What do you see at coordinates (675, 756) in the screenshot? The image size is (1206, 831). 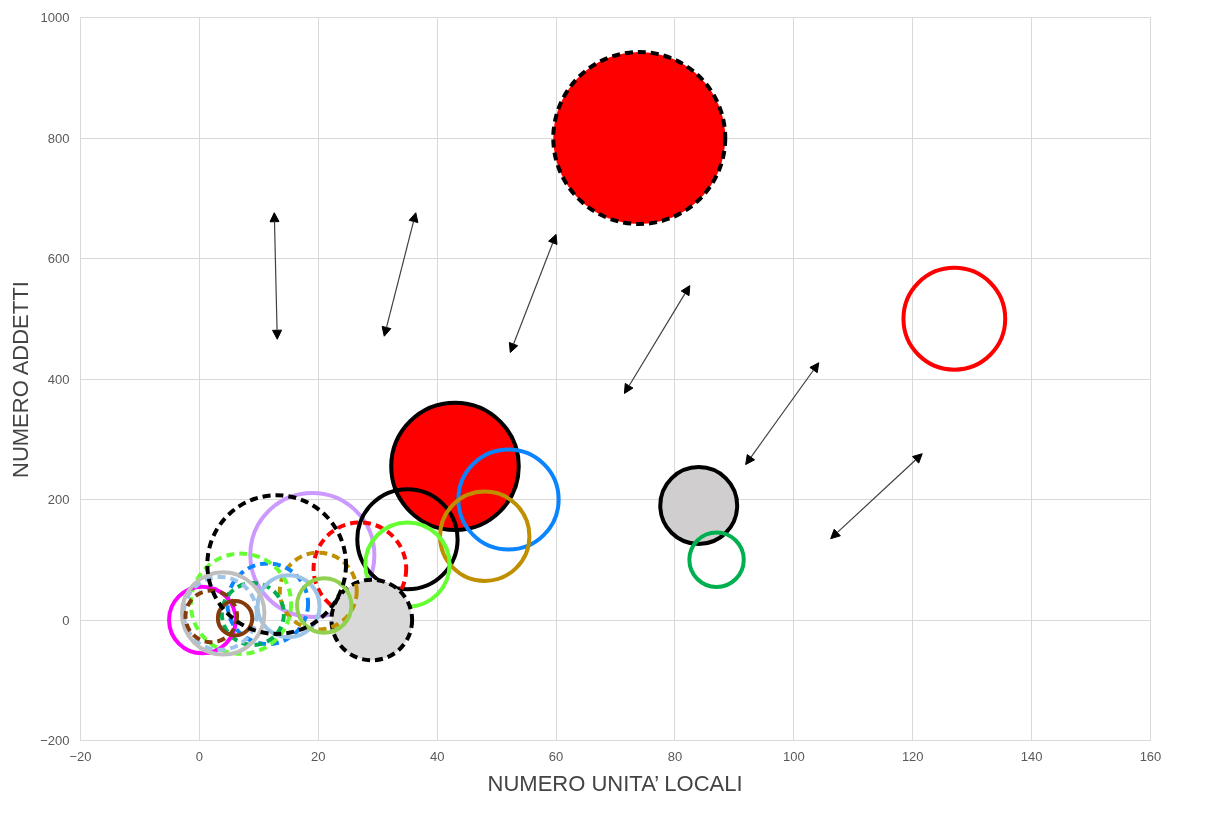 I see `x-tick-label: 80` at bounding box center [675, 756].